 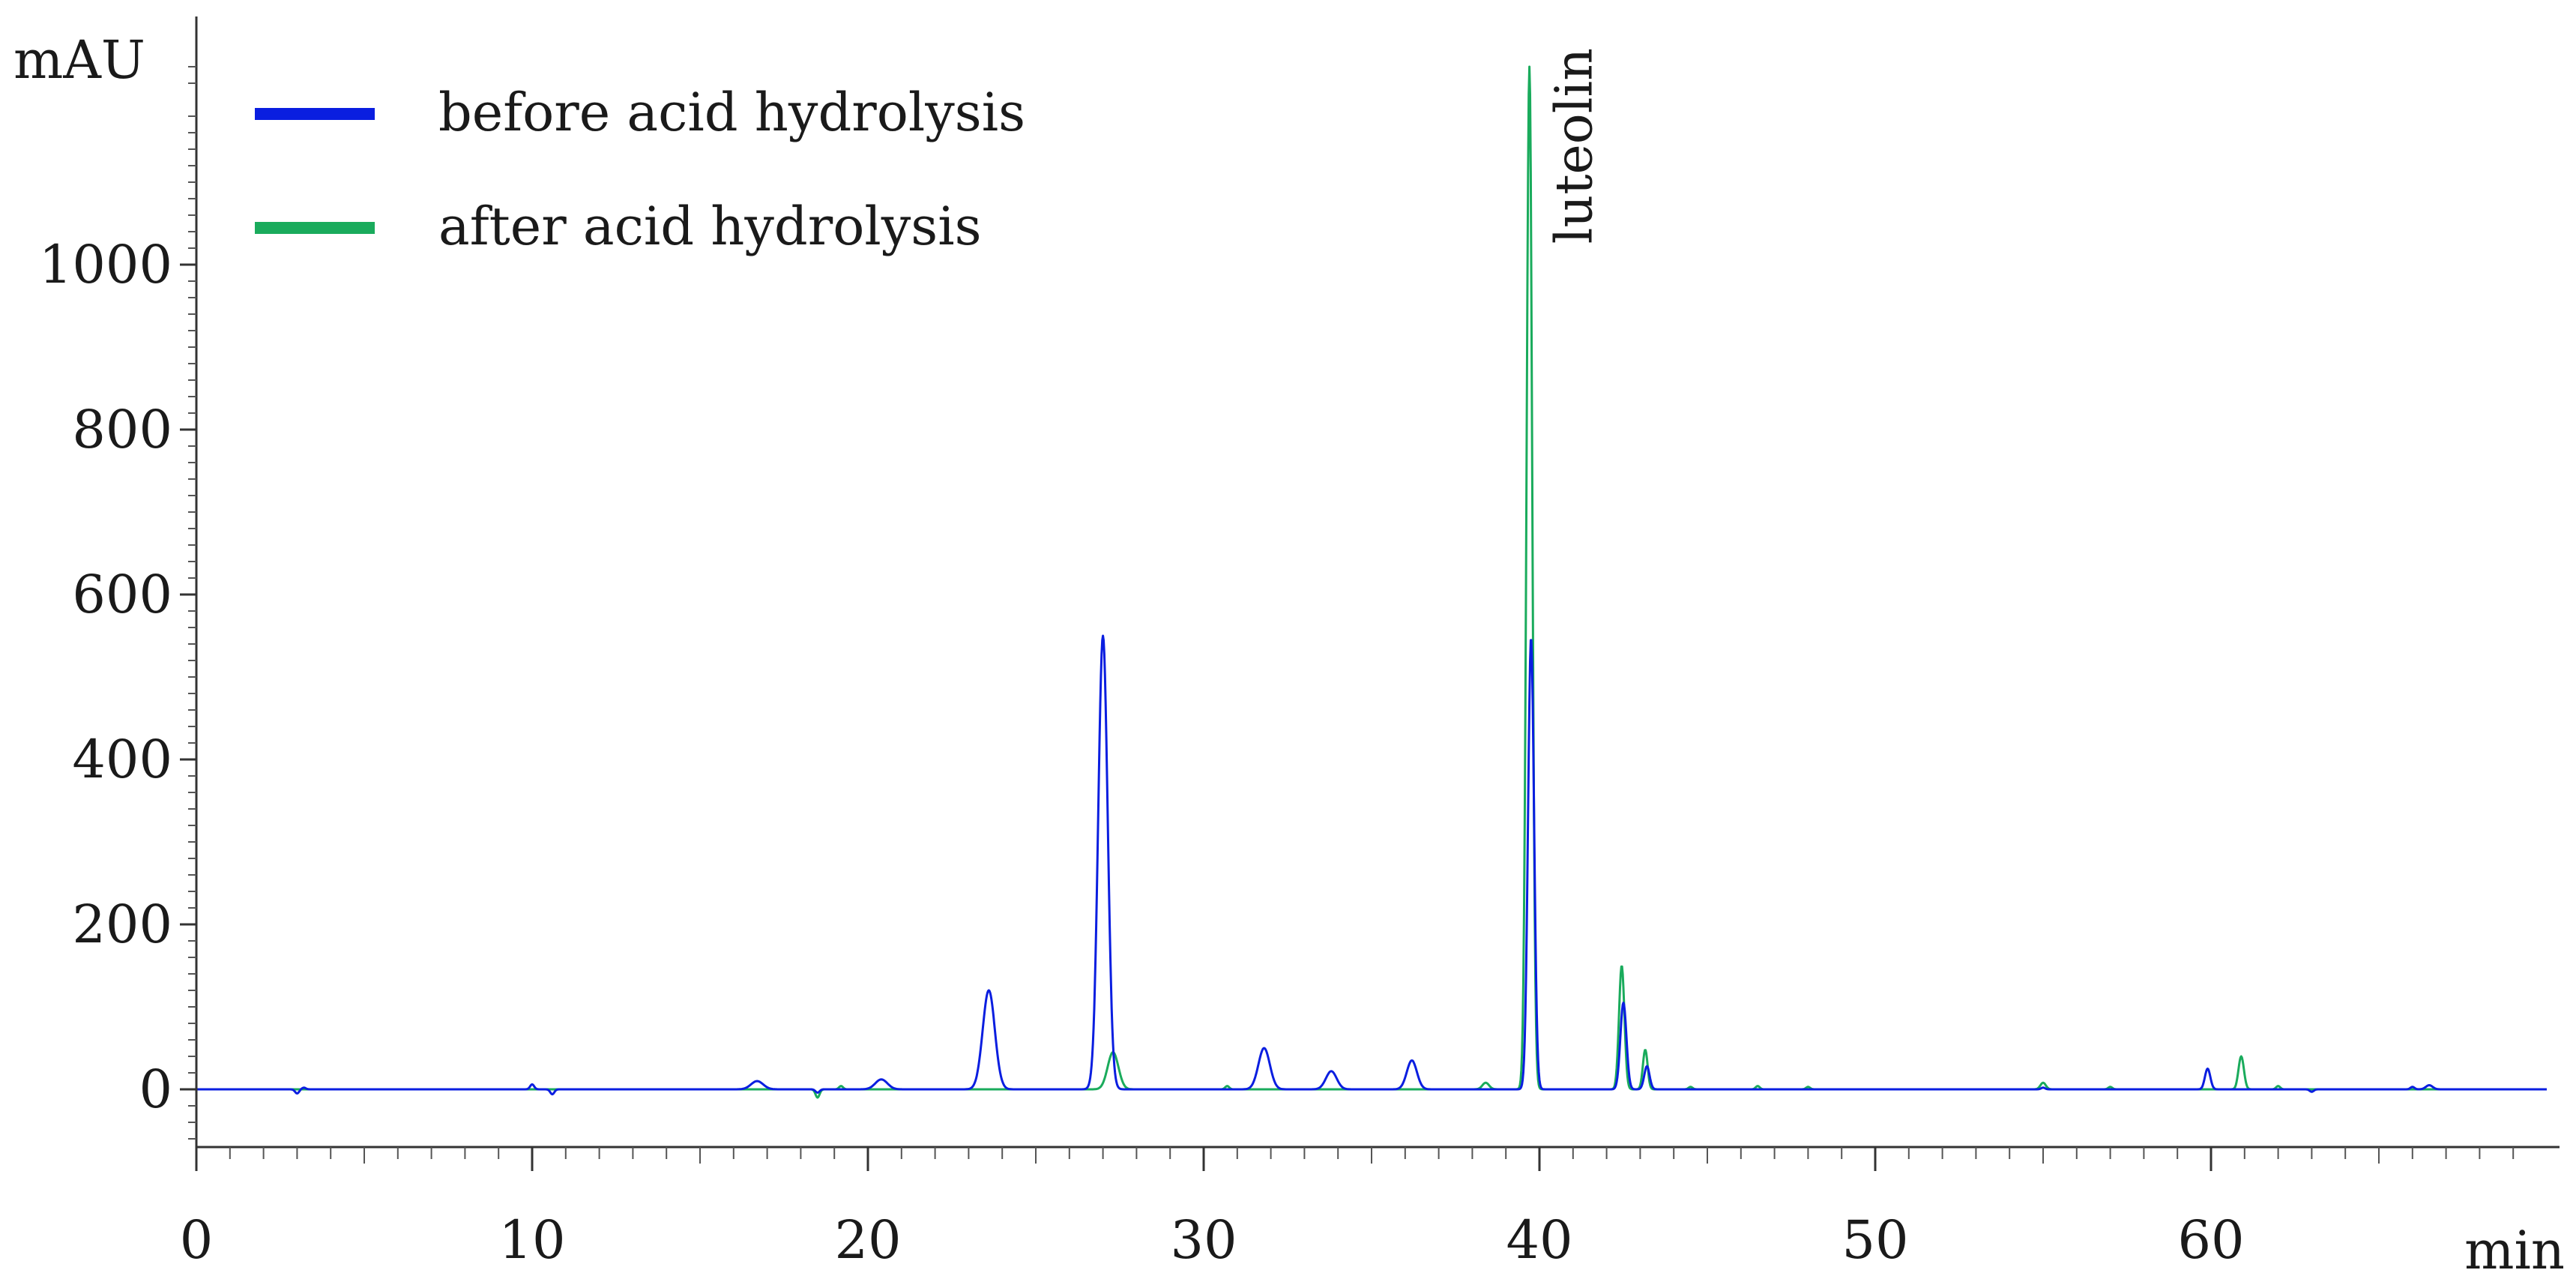 What do you see at coordinates (156, 1089) in the screenshot?
I see `y-tick-label: 0` at bounding box center [156, 1089].